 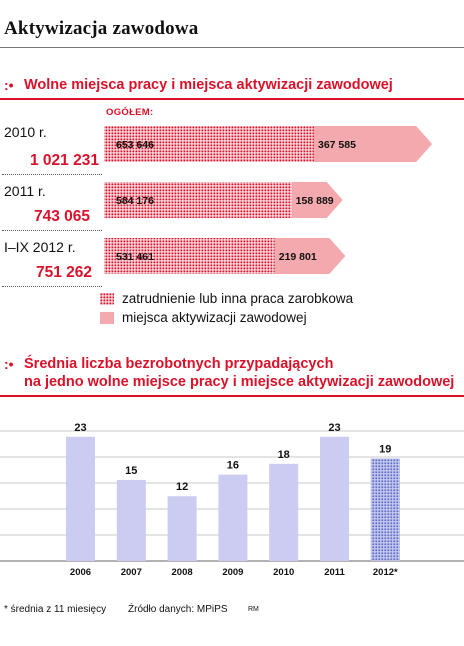 What do you see at coordinates (55, 609) in the screenshot?
I see `footnote: * średnia z 11 miesięcy` at bounding box center [55, 609].